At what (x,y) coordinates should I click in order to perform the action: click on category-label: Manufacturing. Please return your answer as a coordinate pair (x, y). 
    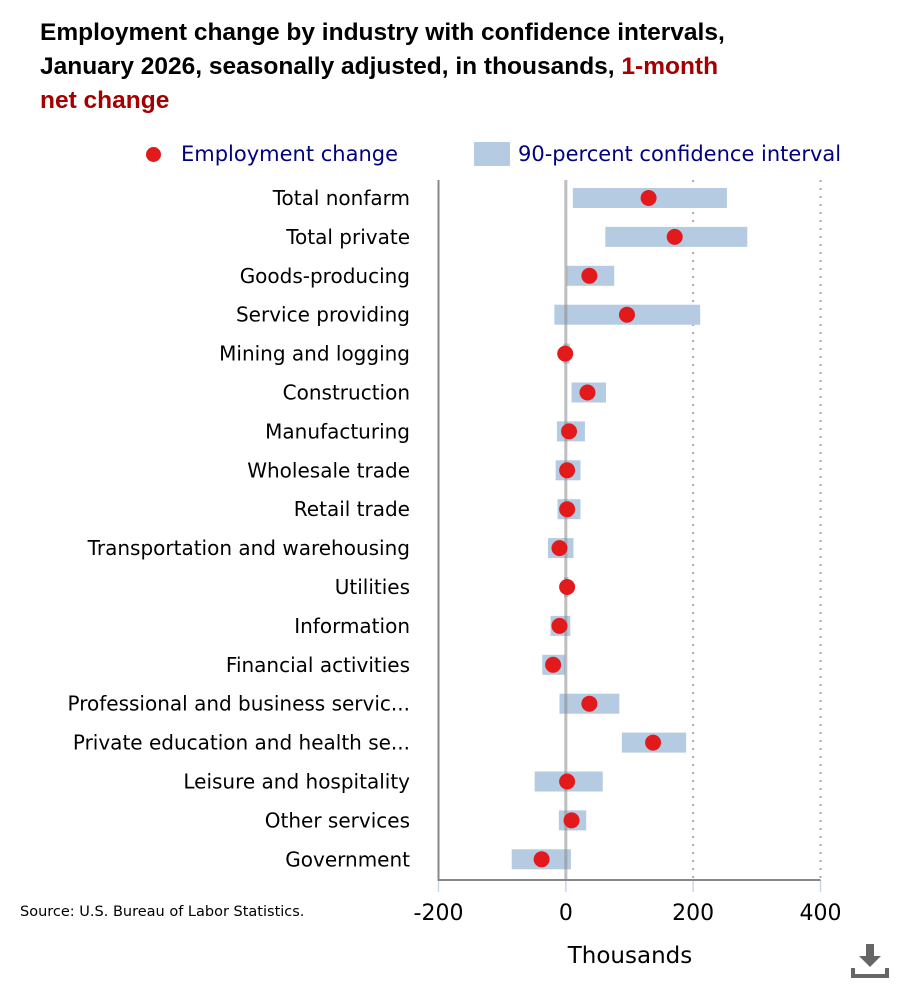
    Looking at the image, I should click on (337, 431).